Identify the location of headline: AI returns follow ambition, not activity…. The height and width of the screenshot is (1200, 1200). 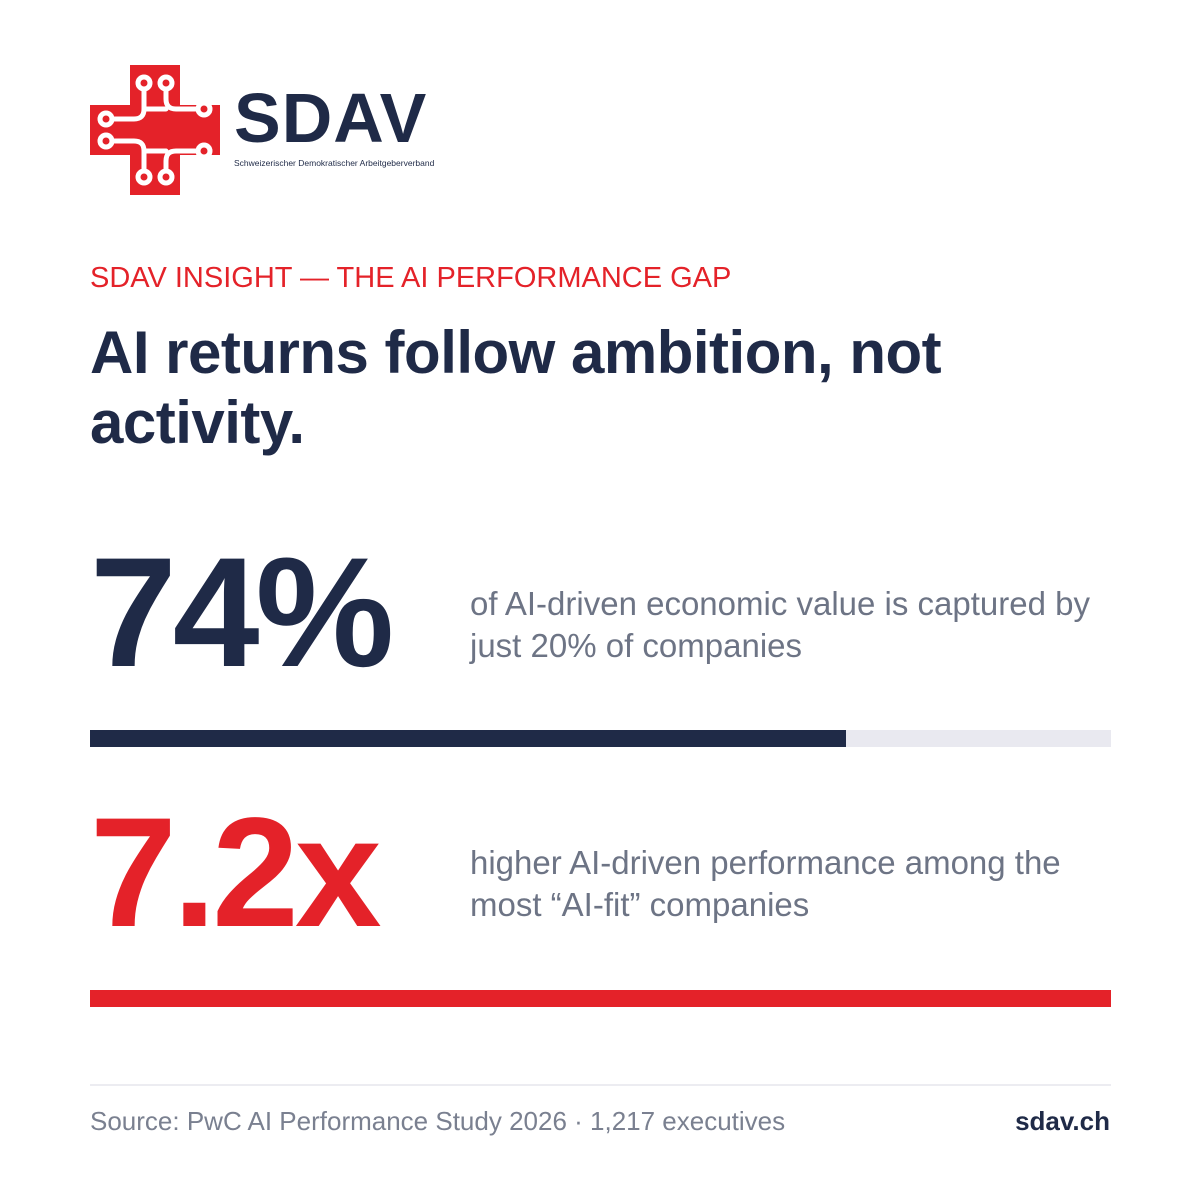
(516, 387).